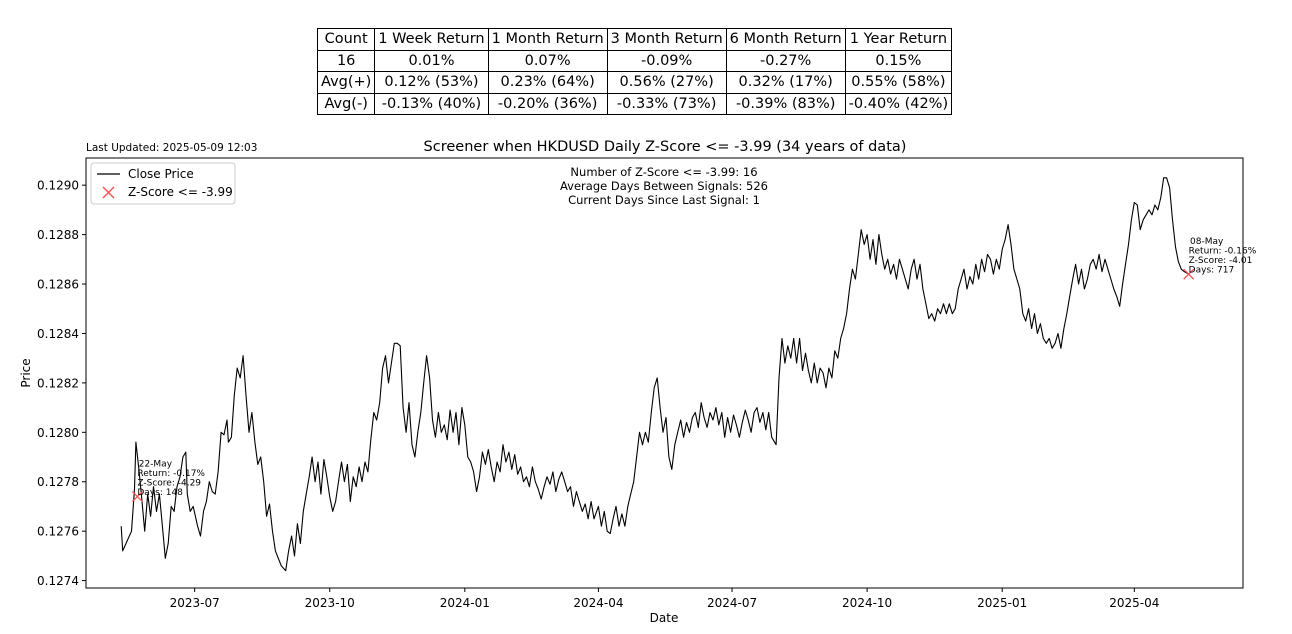 Image resolution: width=1292 pixels, height=634 pixels. I want to click on table-cell: 0.32% (17%), so click(785, 82).